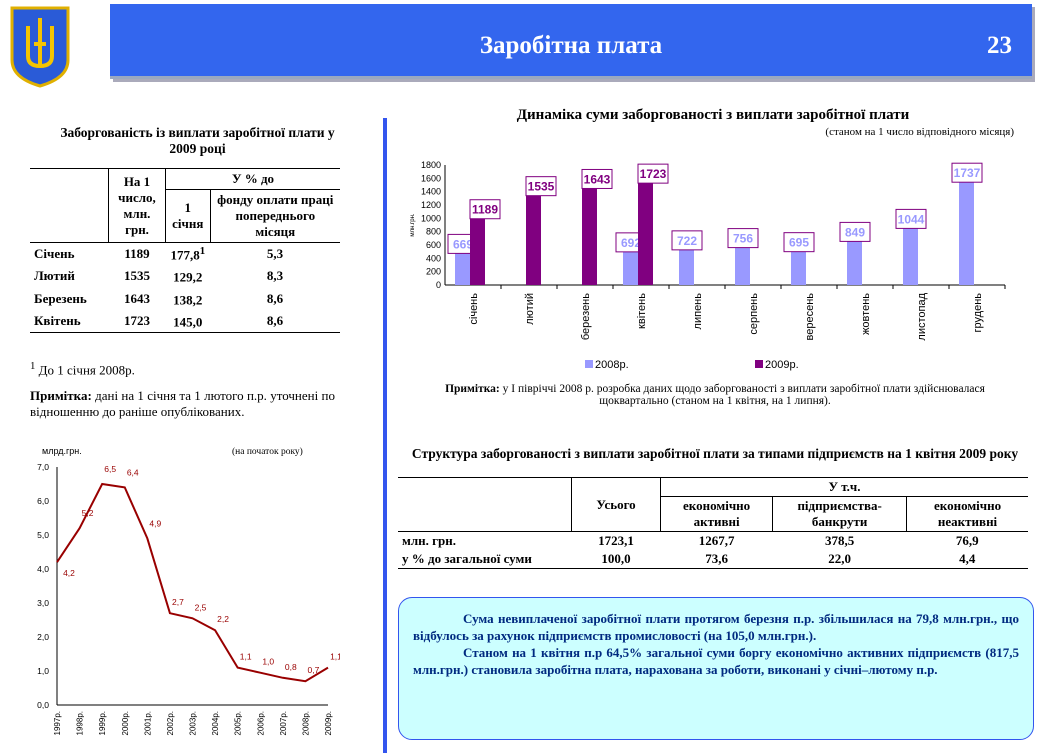  Describe the element at coordinates (238, 723) in the screenshot. I see `x-tick-label: 2005р.` at that location.